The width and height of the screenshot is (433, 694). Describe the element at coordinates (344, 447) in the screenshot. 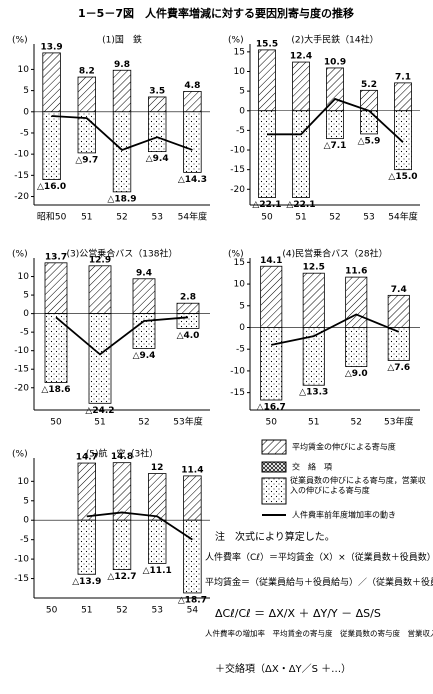

I see `legend-label: 平均賃金の伸びによる寄与度` at that location.